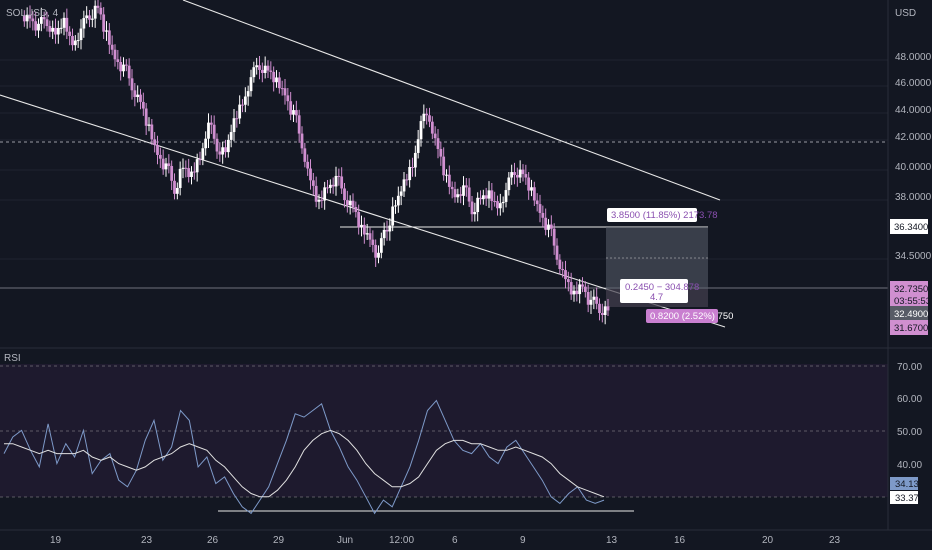 The height and width of the screenshot is (550, 932). What do you see at coordinates (56, 540) in the screenshot?
I see `time-label: 19` at bounding box center [56, 540].